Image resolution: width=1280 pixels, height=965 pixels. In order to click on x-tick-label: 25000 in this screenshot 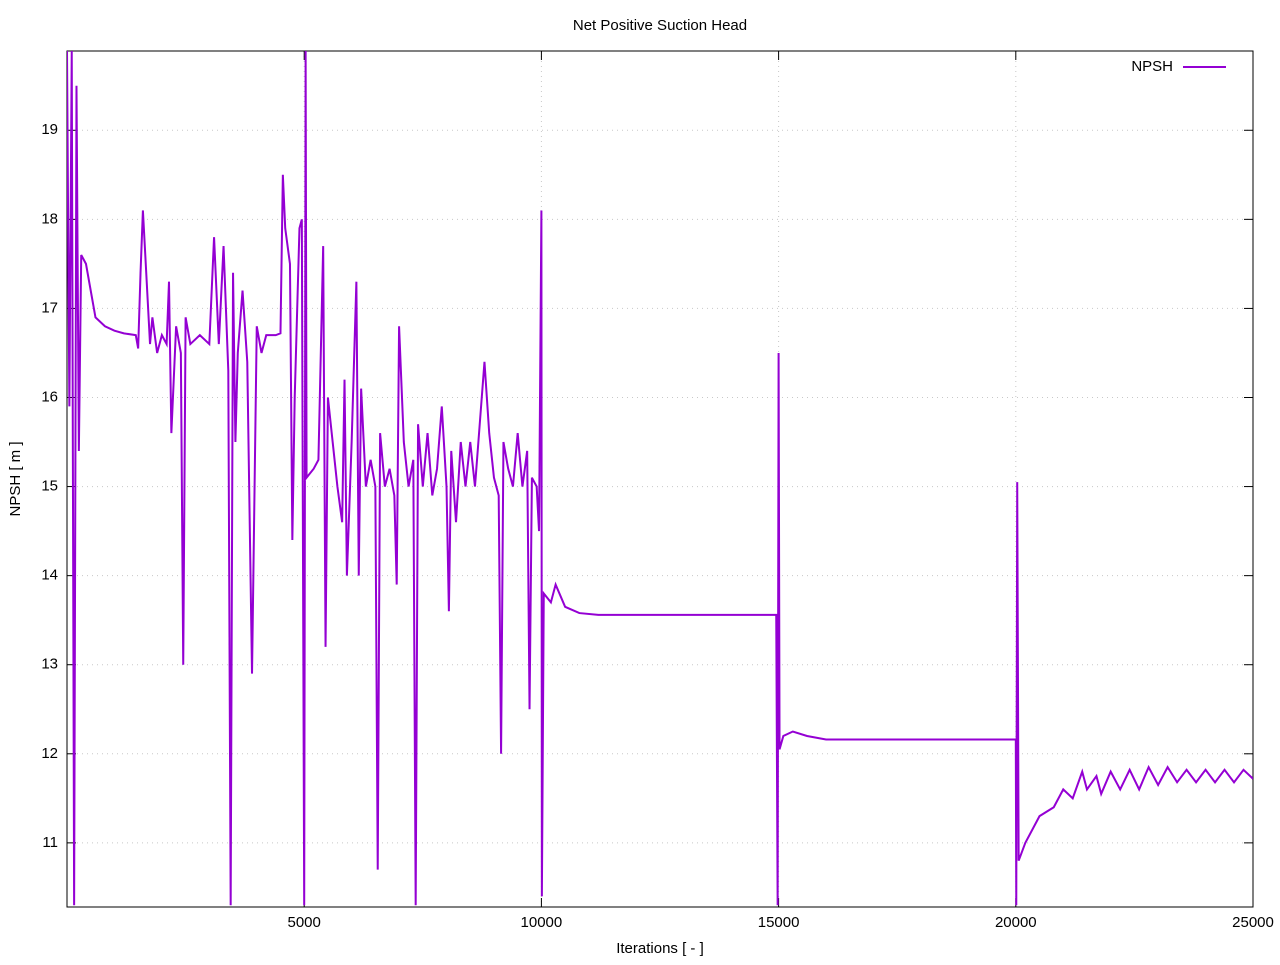, I will do `click(1253, 922)`.